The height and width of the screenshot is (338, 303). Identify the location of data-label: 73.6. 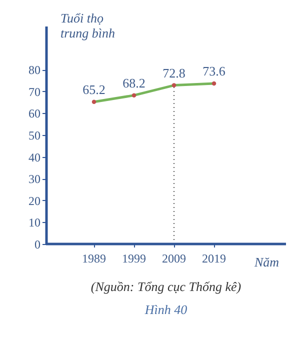
(214, 71).